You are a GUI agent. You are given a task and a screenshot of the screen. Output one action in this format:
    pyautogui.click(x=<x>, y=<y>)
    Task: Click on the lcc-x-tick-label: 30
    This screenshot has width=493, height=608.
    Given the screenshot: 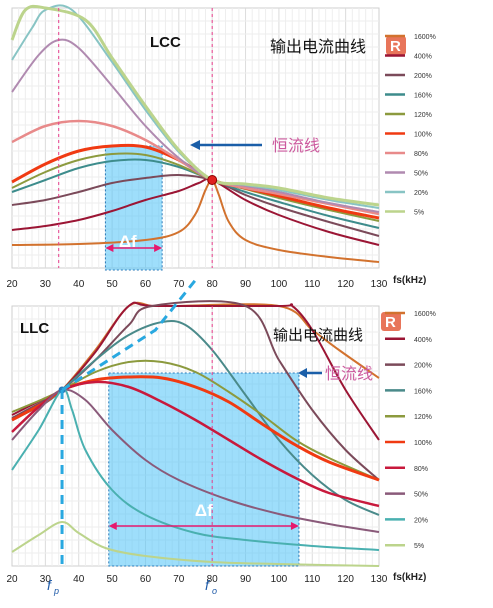 What is the action you would take?
    pyautogui.click(x=46, y=284)
    